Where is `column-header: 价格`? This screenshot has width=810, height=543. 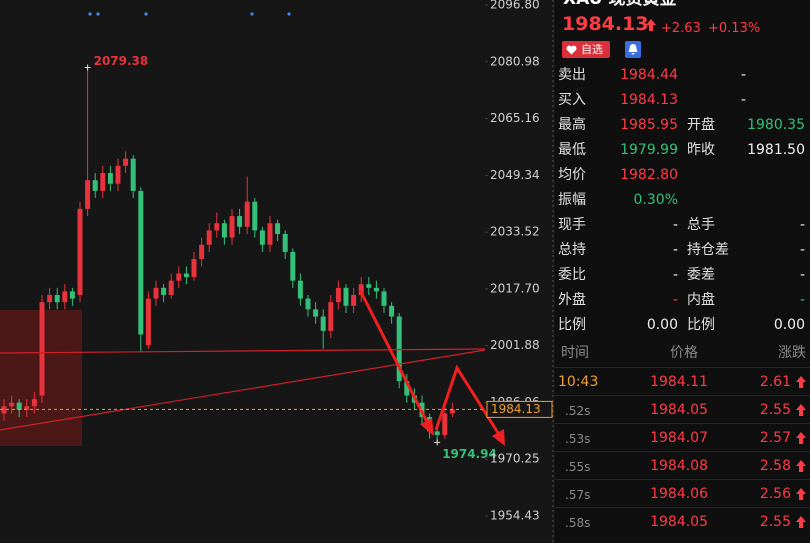 column-header: 价格 is located at coordinates (684, 353).